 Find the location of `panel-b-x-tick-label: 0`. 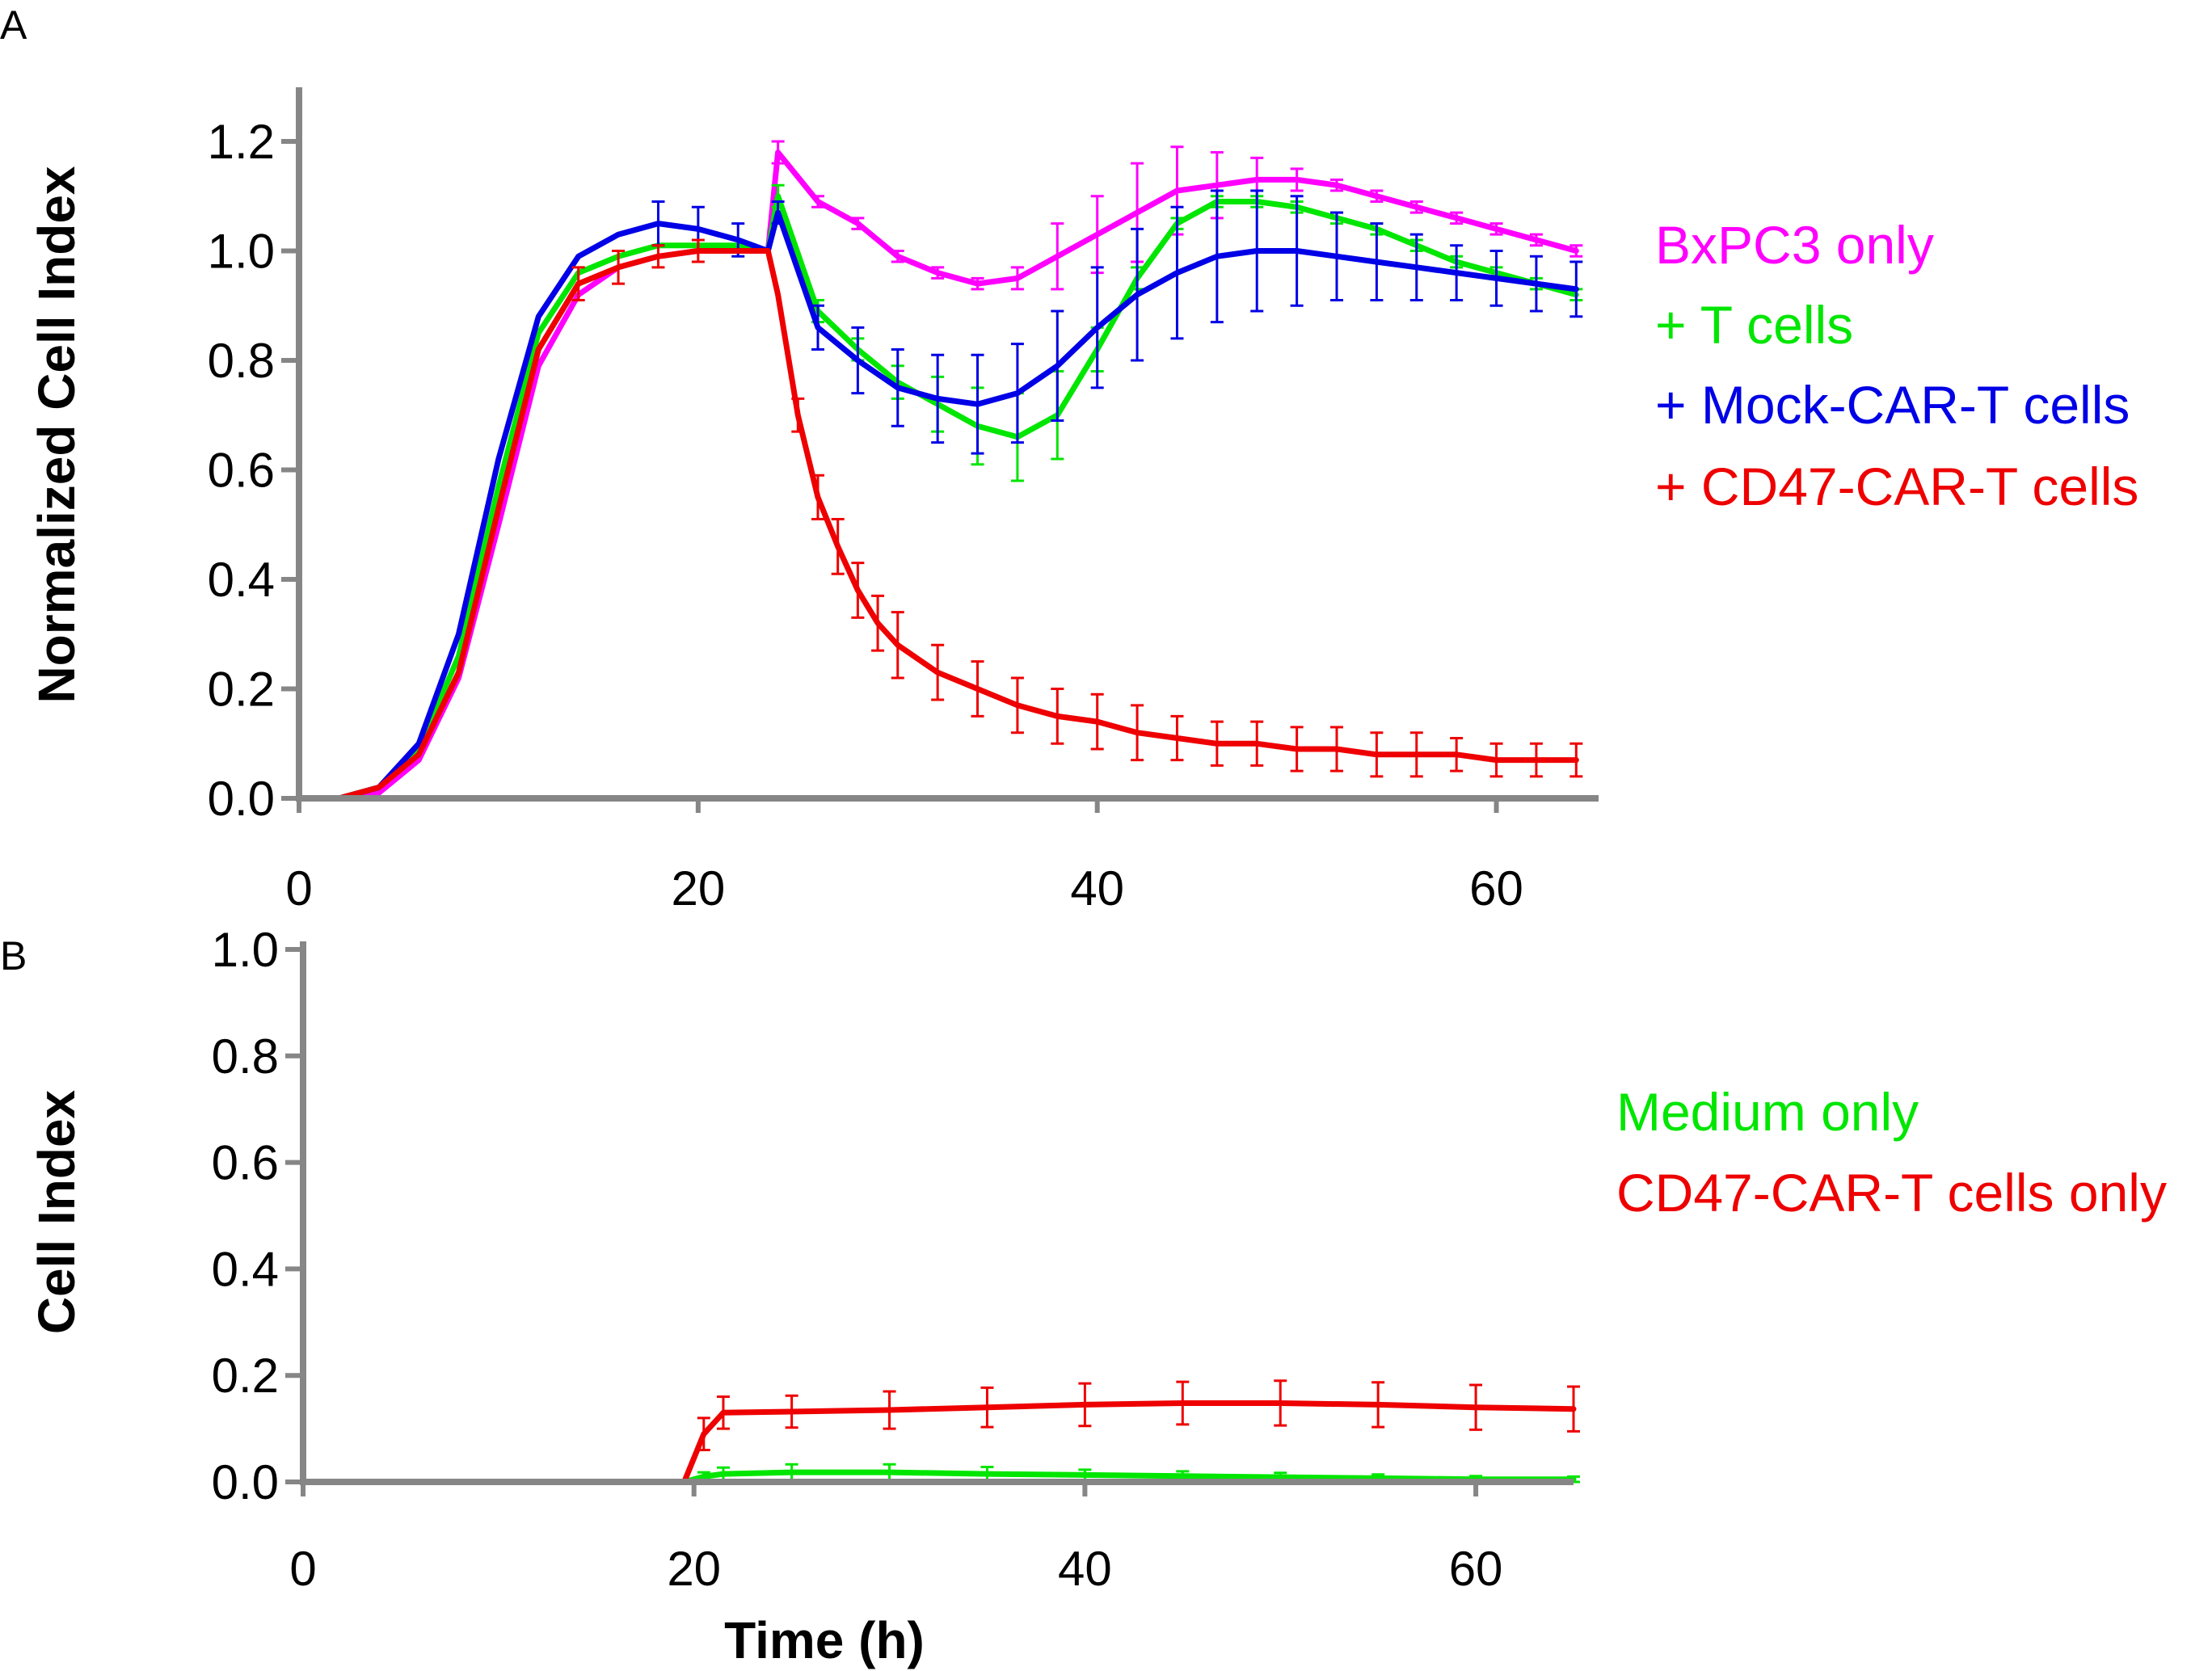

panel-b-x-tick-label: 0 is located at coordinates (302, 1569).